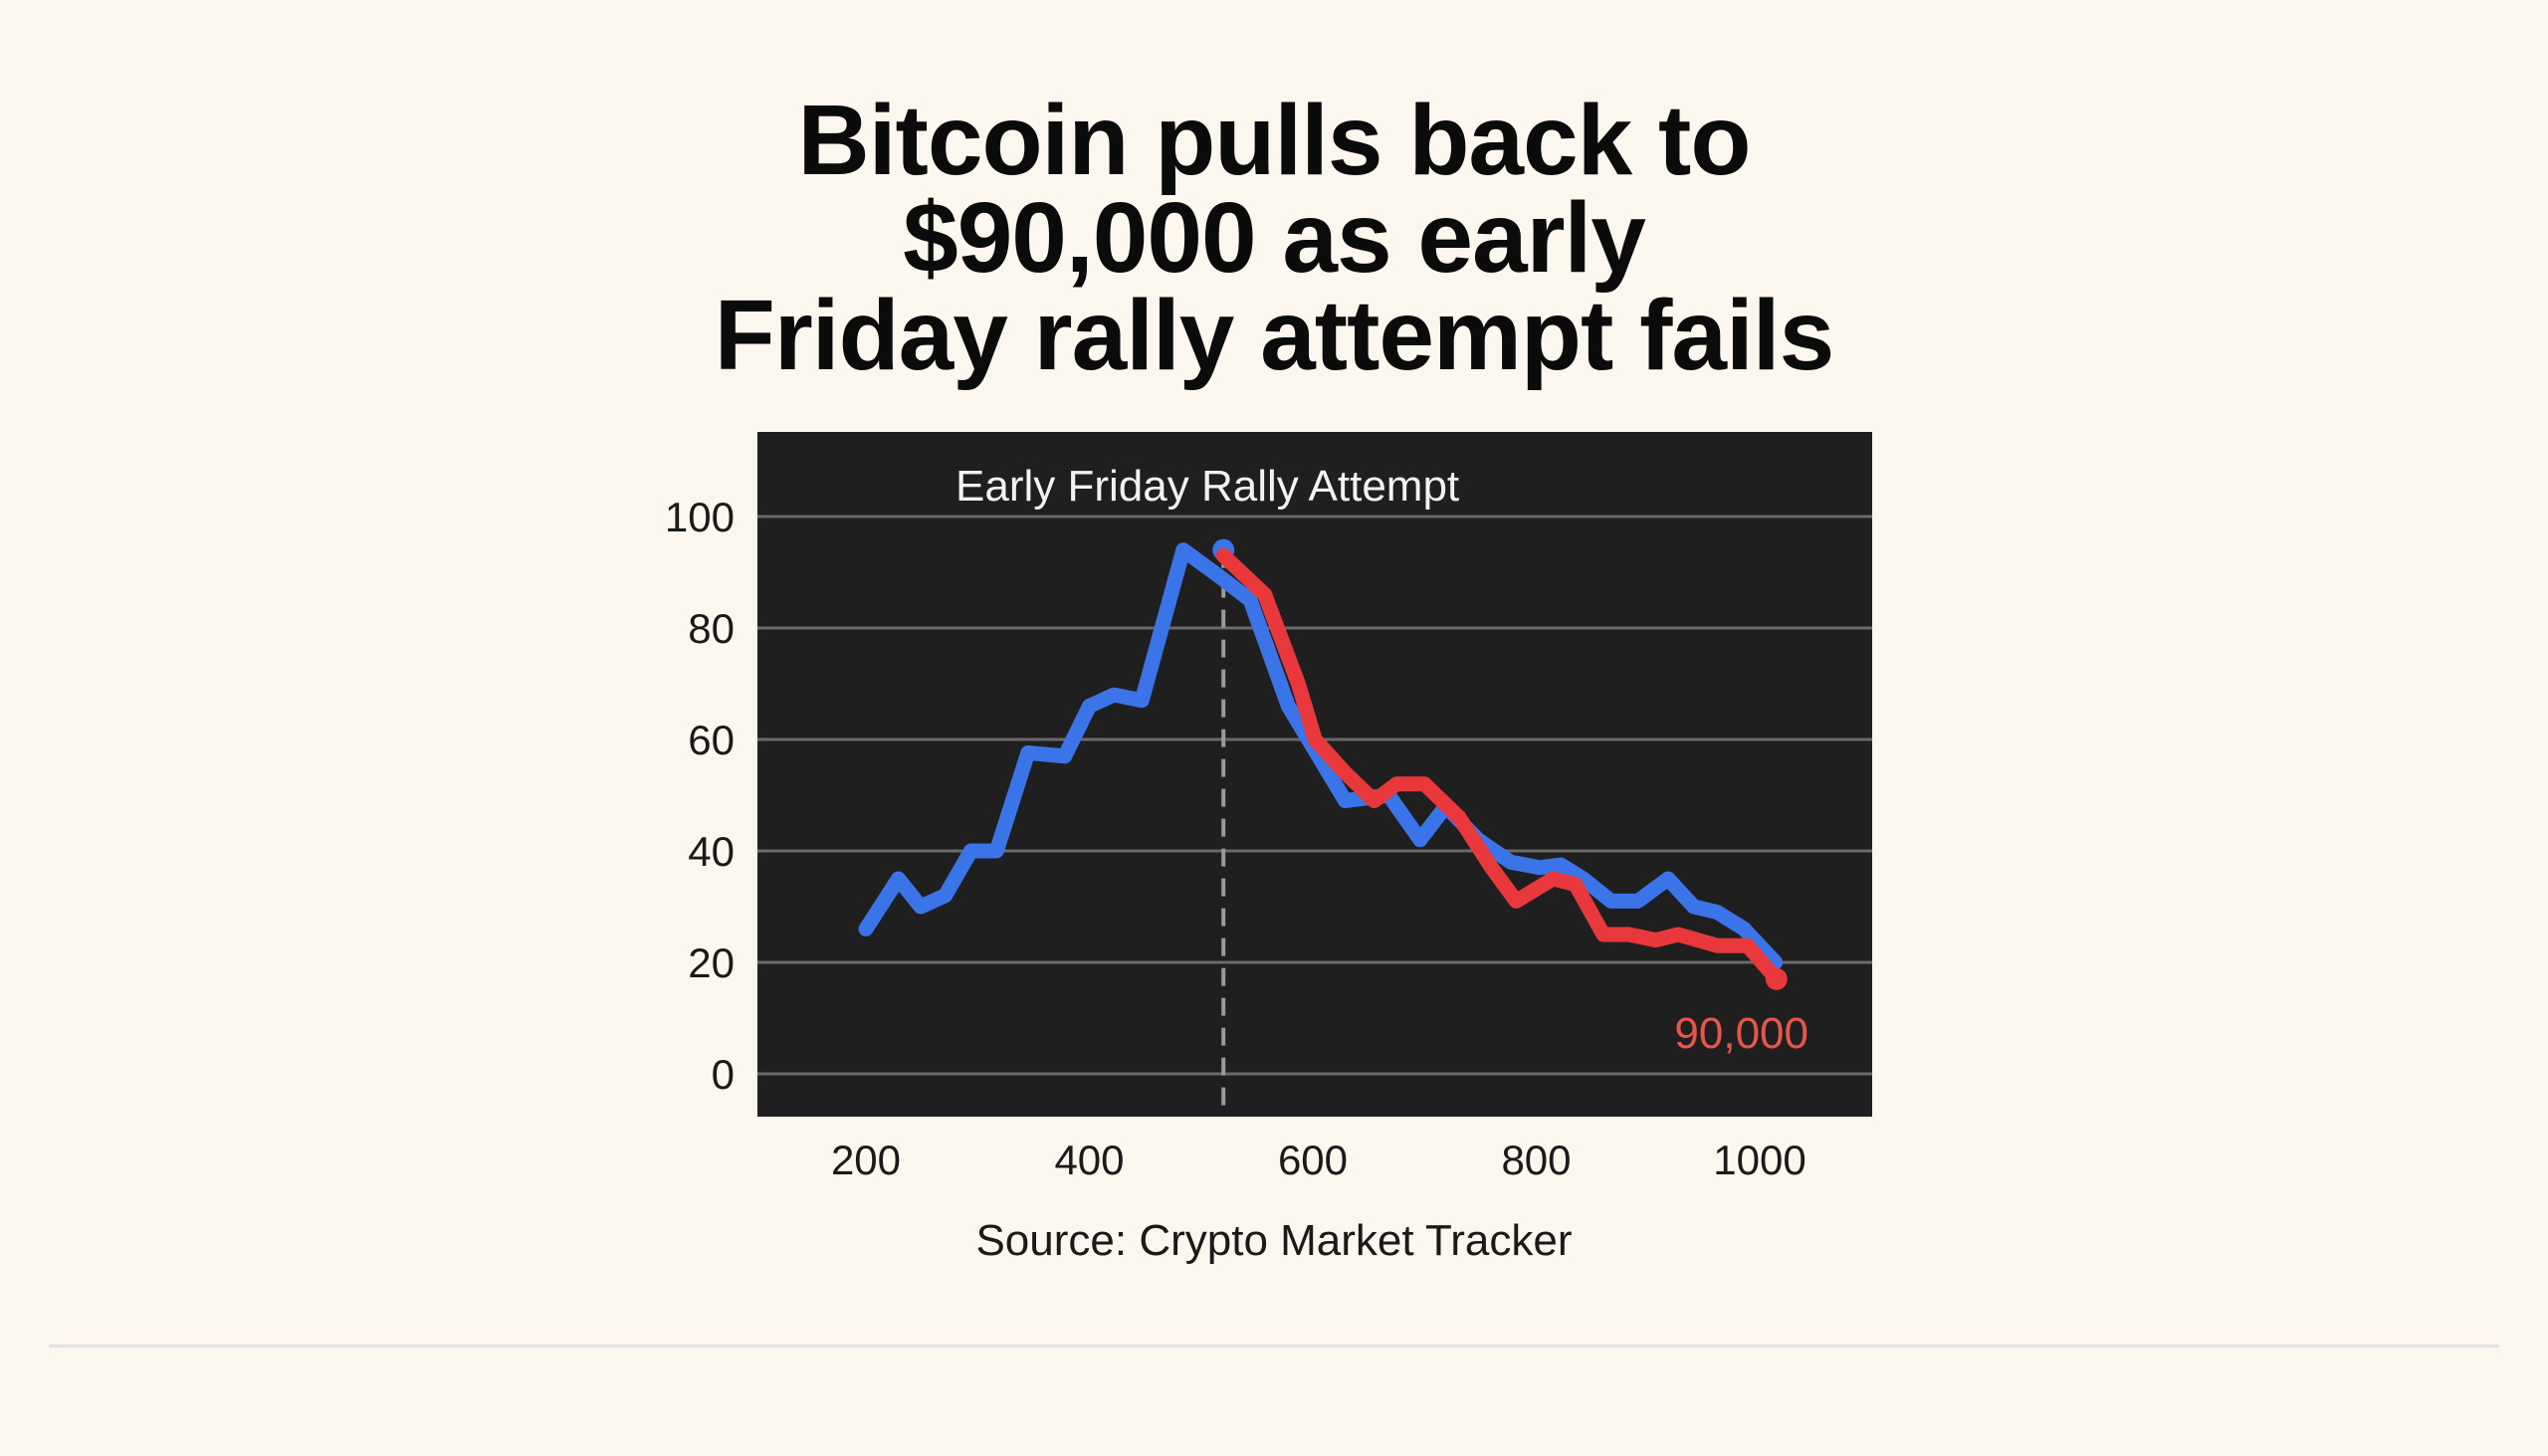 The image size is (2548, 1456). I want to click on x-tick-label: 600, so click(1313, 1160).